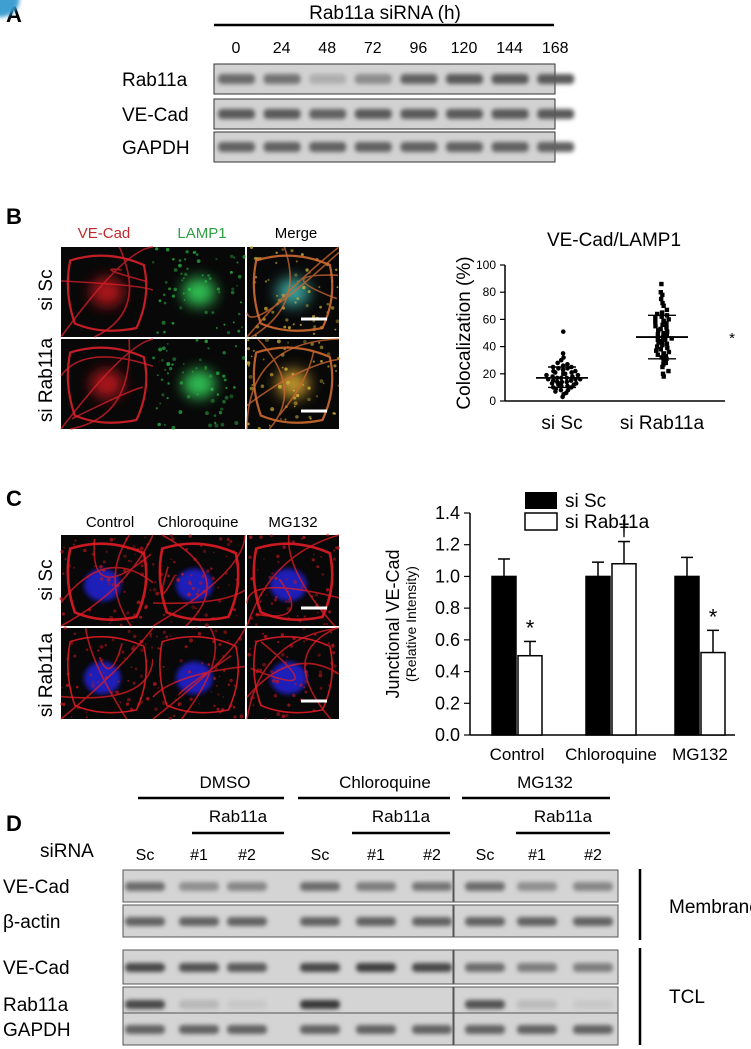  What do you see at coordinates (447, 735) in the screenshot?
I see `y-tick-label: 0.0` at bounding box center [447, 735].